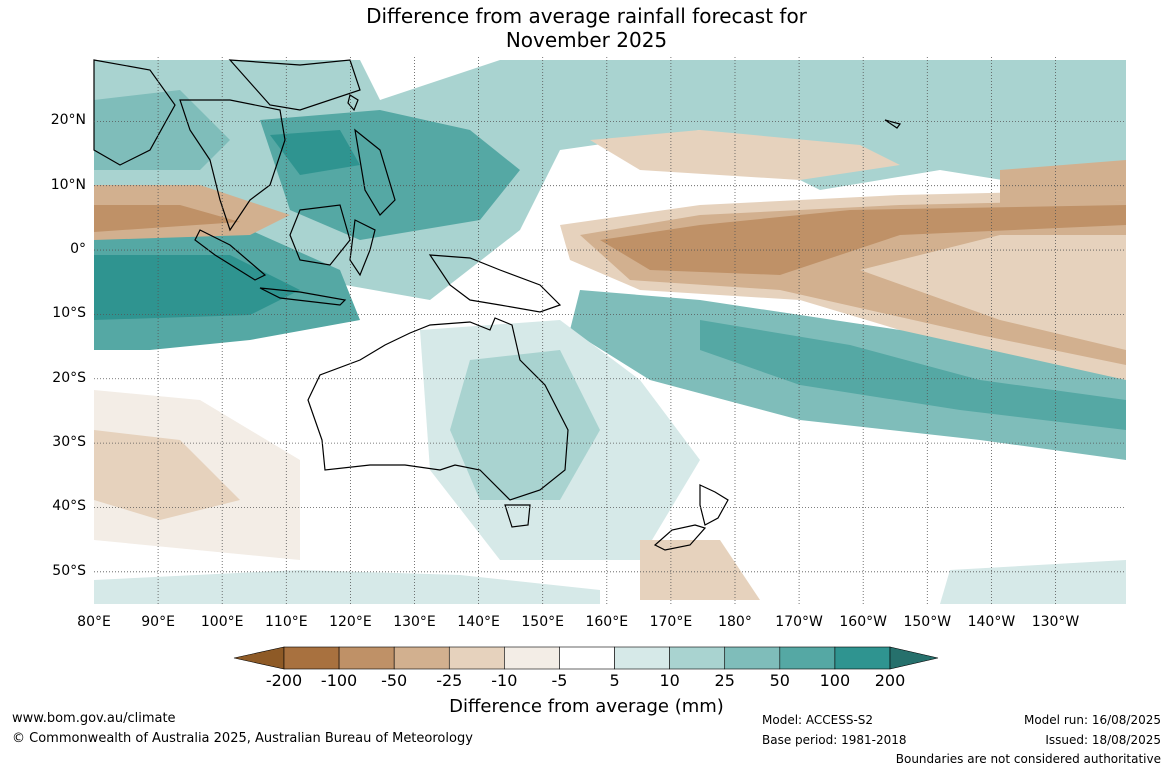  What do you see at coordinates (818, 720) in the screenshot?
I see `model-name: Model: ACCESS-S2` at bounding box center [818, 720].